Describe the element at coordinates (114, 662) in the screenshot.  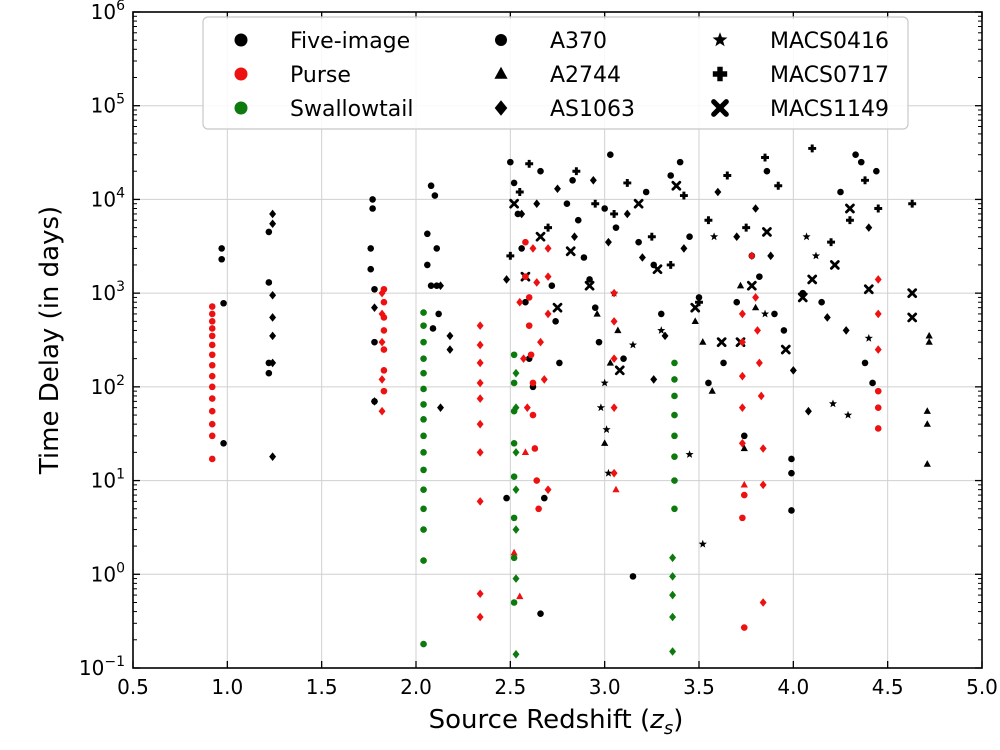
I see `y-tick-exponent: −1` at that location.